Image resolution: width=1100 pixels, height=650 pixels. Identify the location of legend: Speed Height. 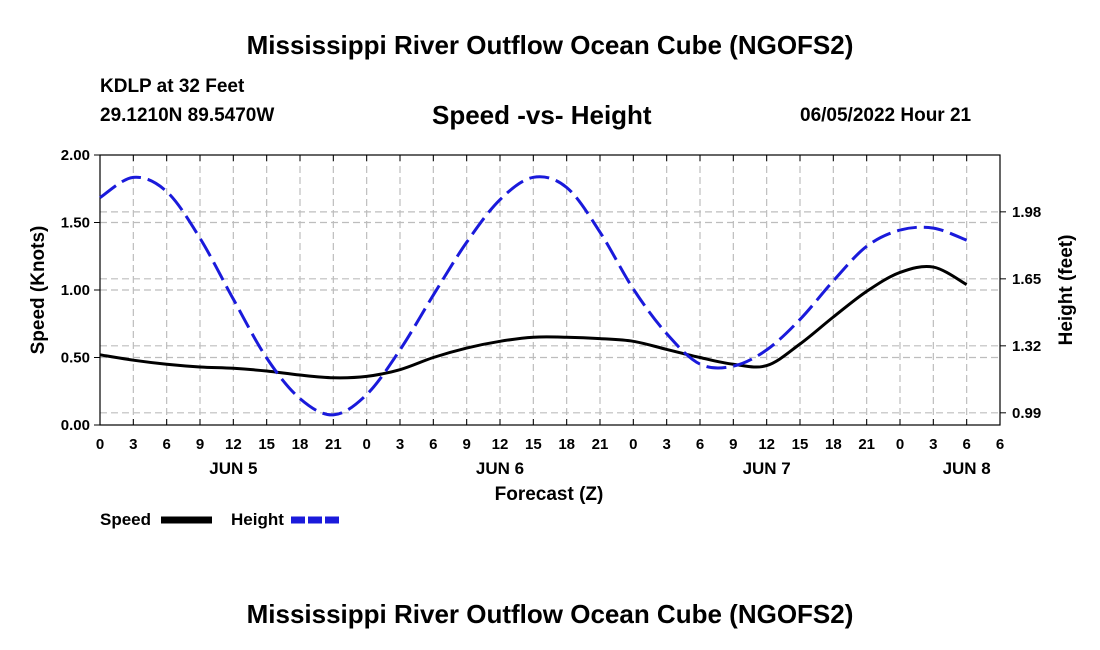
(221, 519).